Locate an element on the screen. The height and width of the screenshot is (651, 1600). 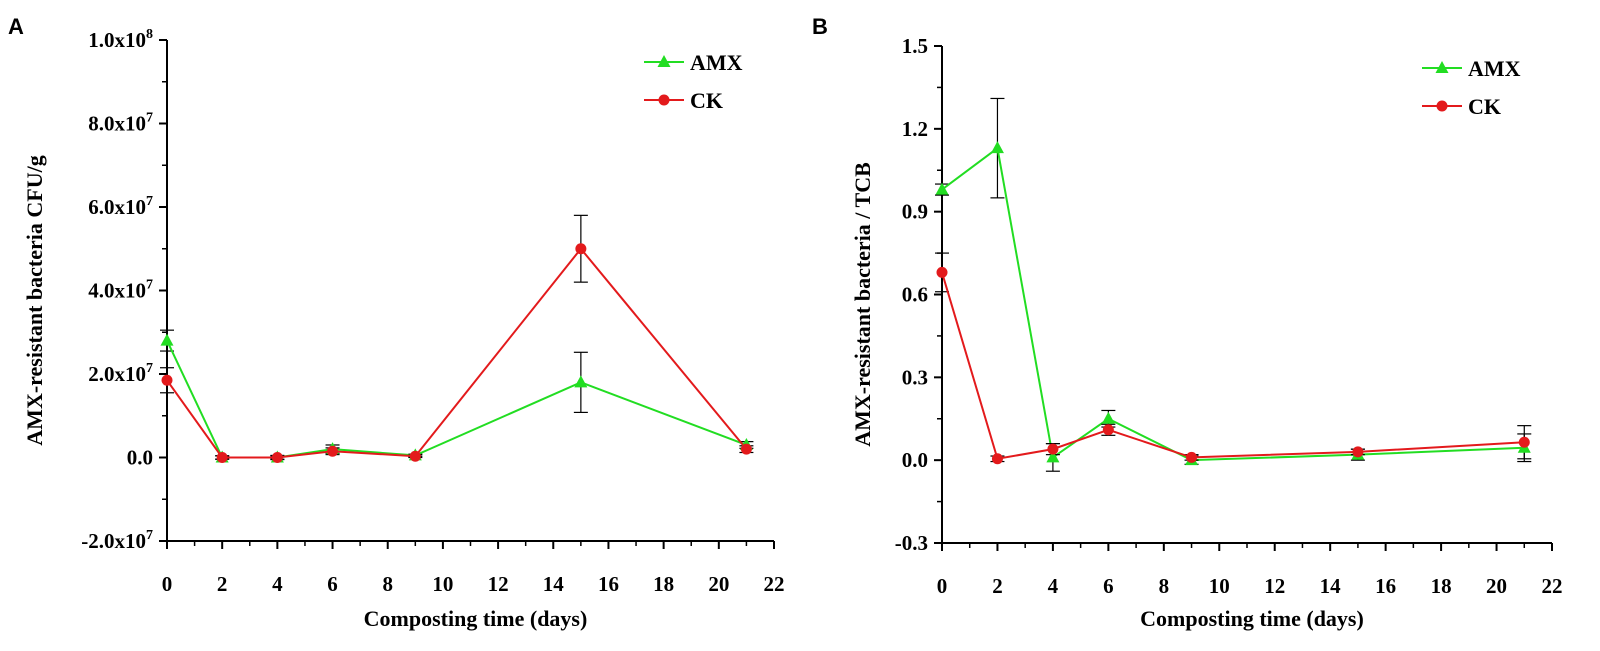
panel-b-legend-item-ck: CK is located at coordinates (1461, 106).